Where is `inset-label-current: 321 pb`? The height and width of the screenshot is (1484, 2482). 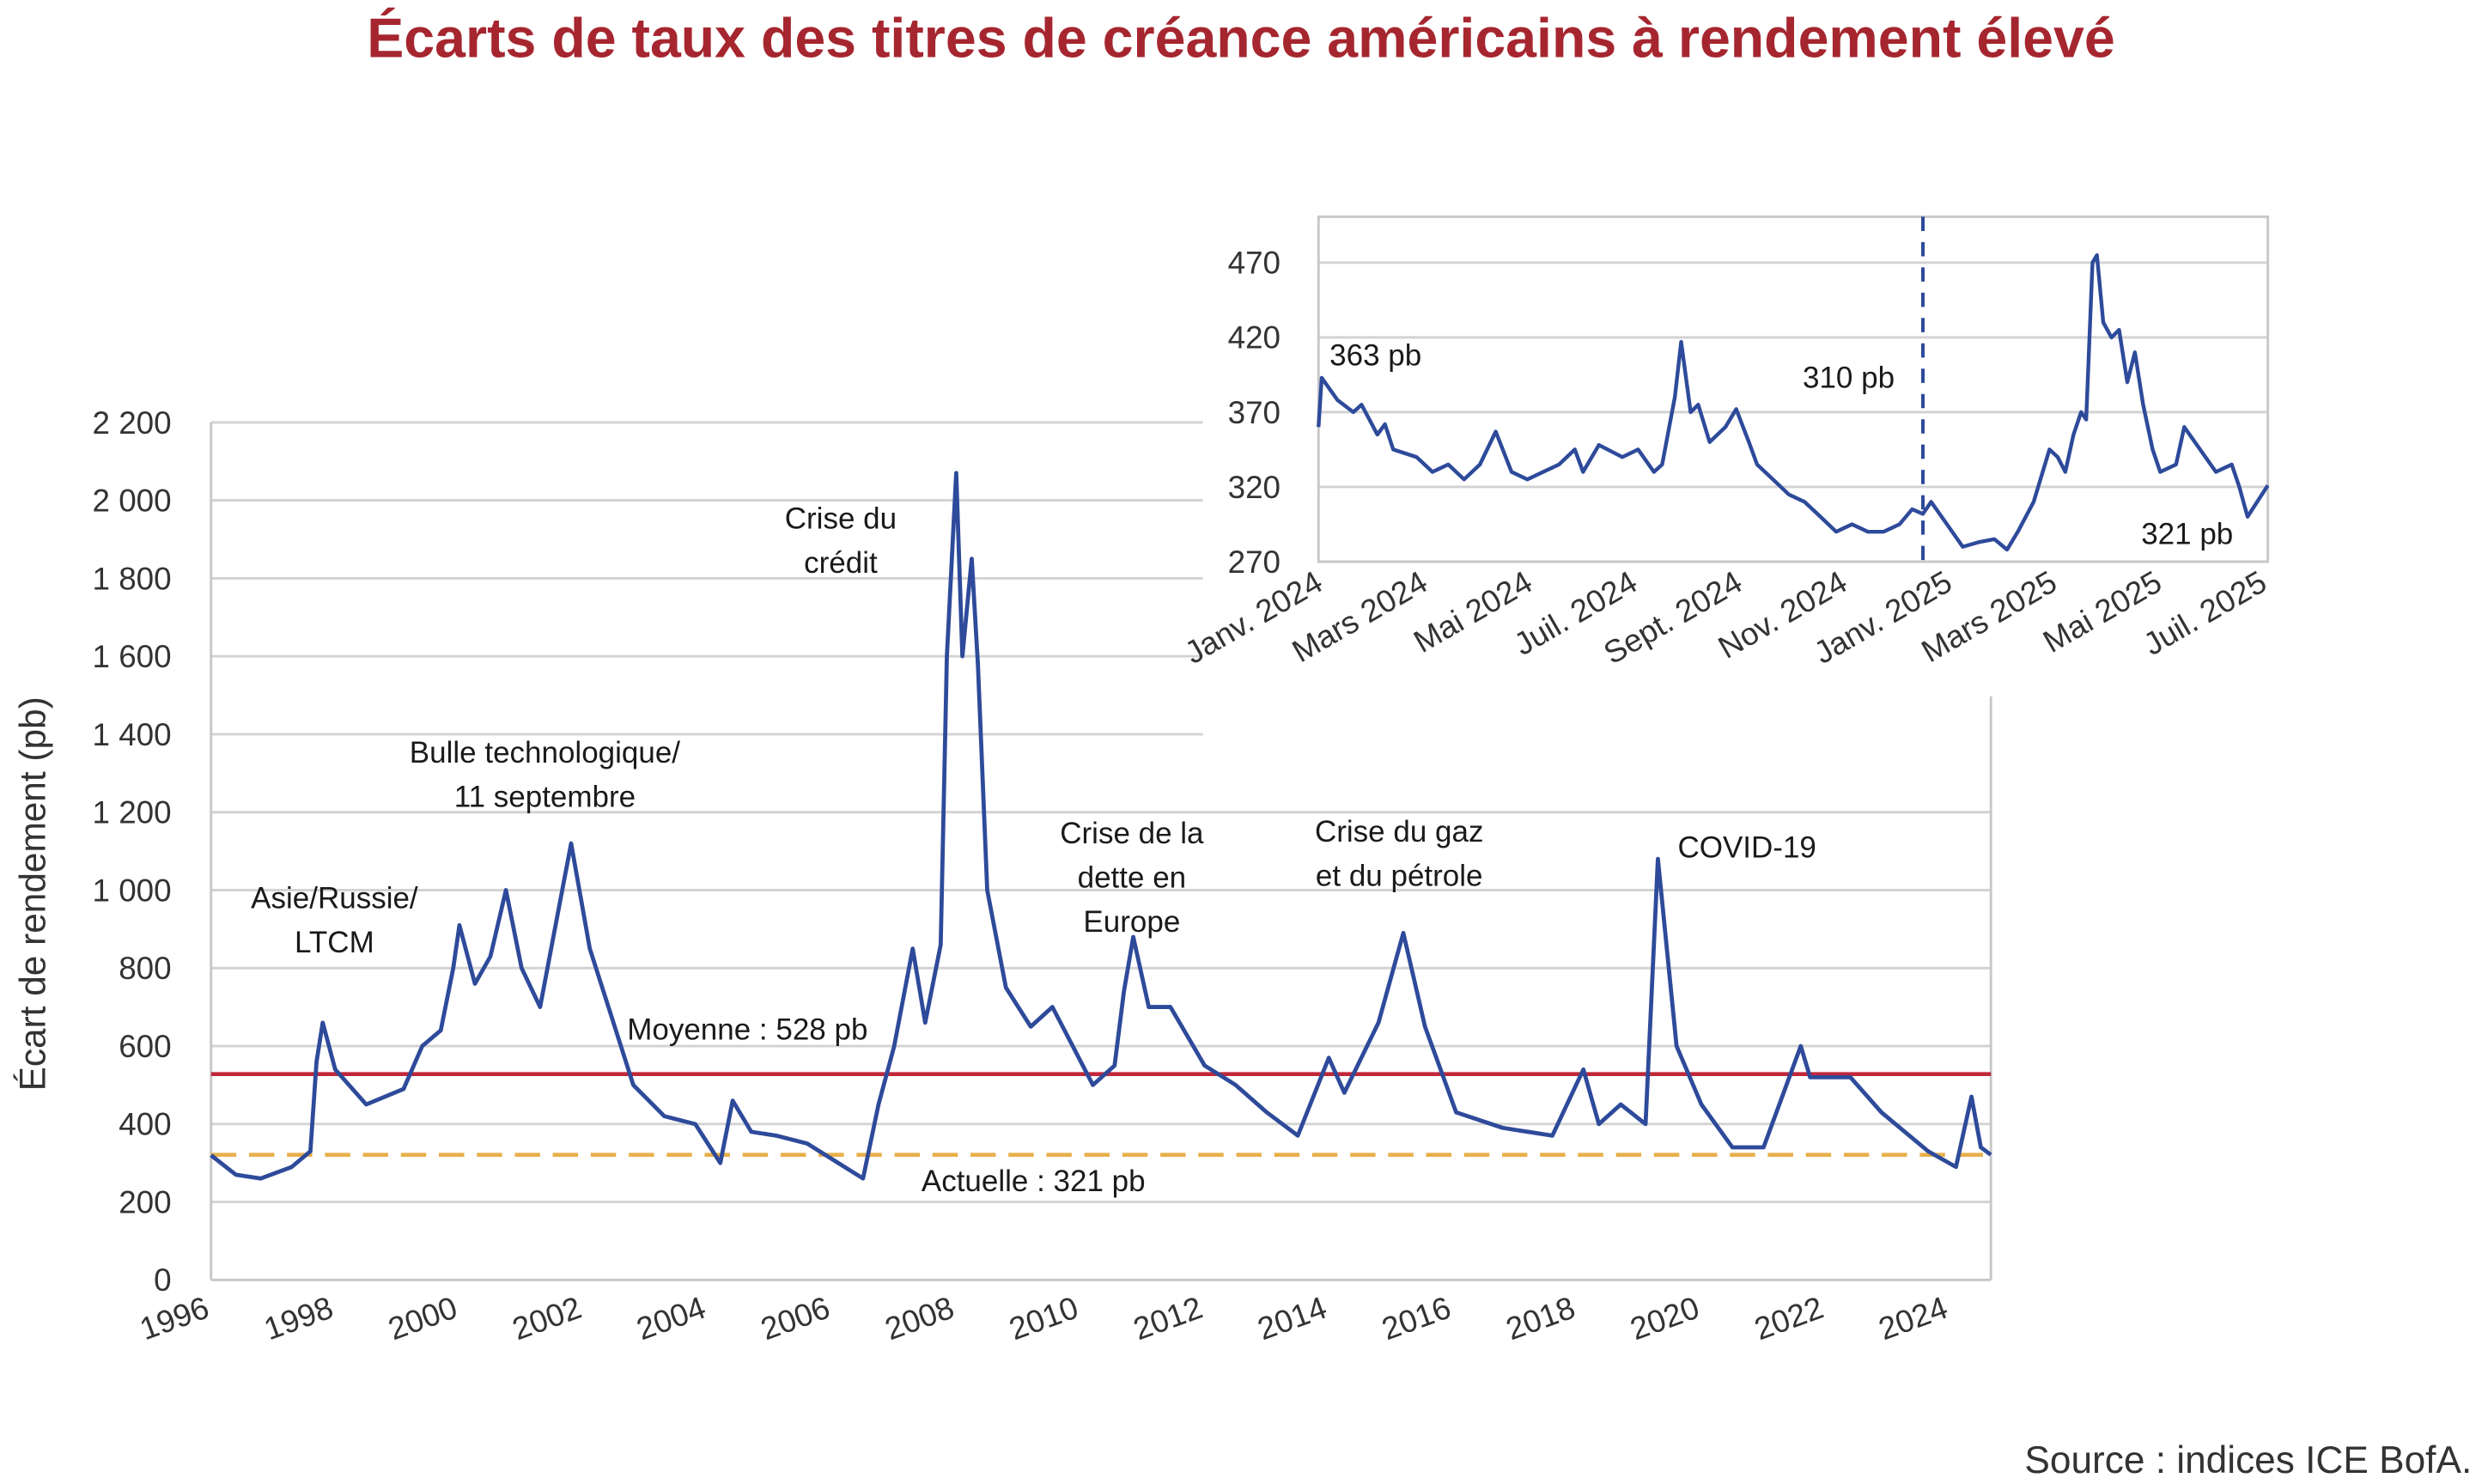
inset-label-current: 321 pb is located at coordinates (2187, 534).